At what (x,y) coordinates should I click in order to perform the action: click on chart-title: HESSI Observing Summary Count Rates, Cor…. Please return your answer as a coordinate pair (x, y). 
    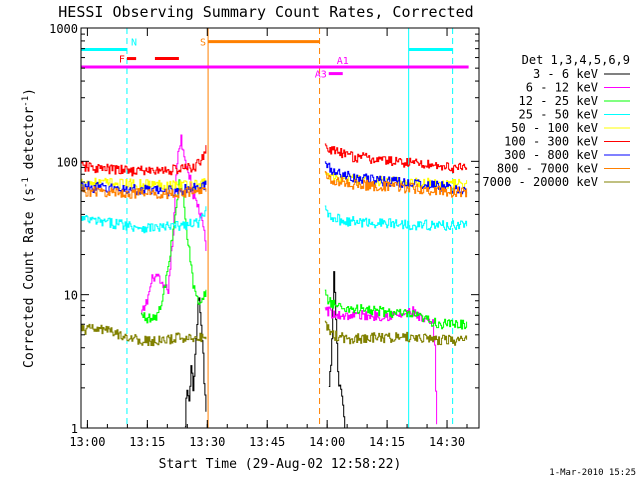
    Looking at the image, I should click on (265, 12).